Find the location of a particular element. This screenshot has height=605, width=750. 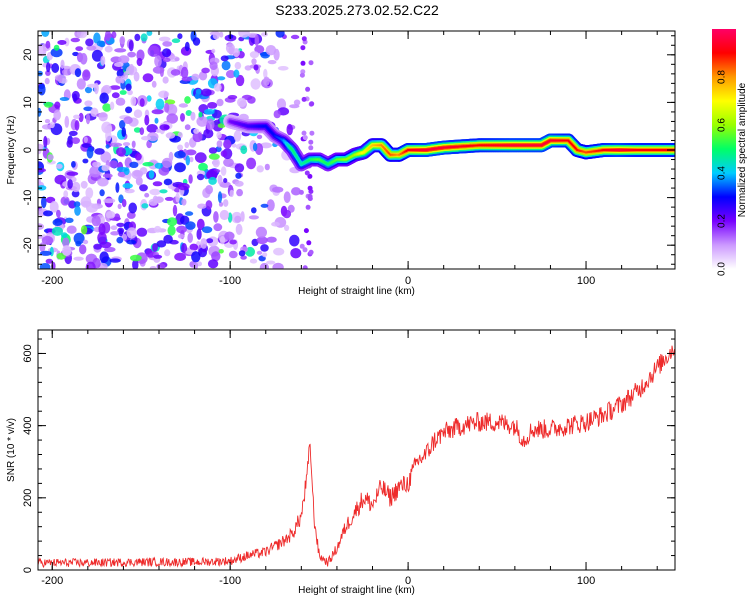

colorbar-tick-label: 0.4 is located at coordinates (722, 173).